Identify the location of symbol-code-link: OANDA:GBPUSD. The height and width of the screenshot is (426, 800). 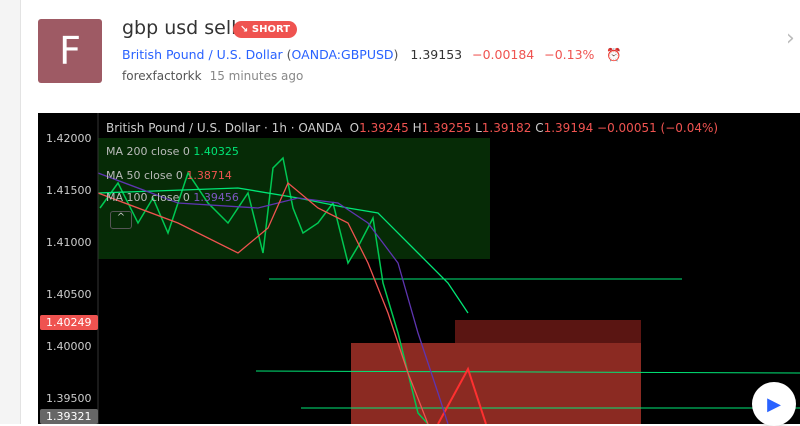
(342, 54).